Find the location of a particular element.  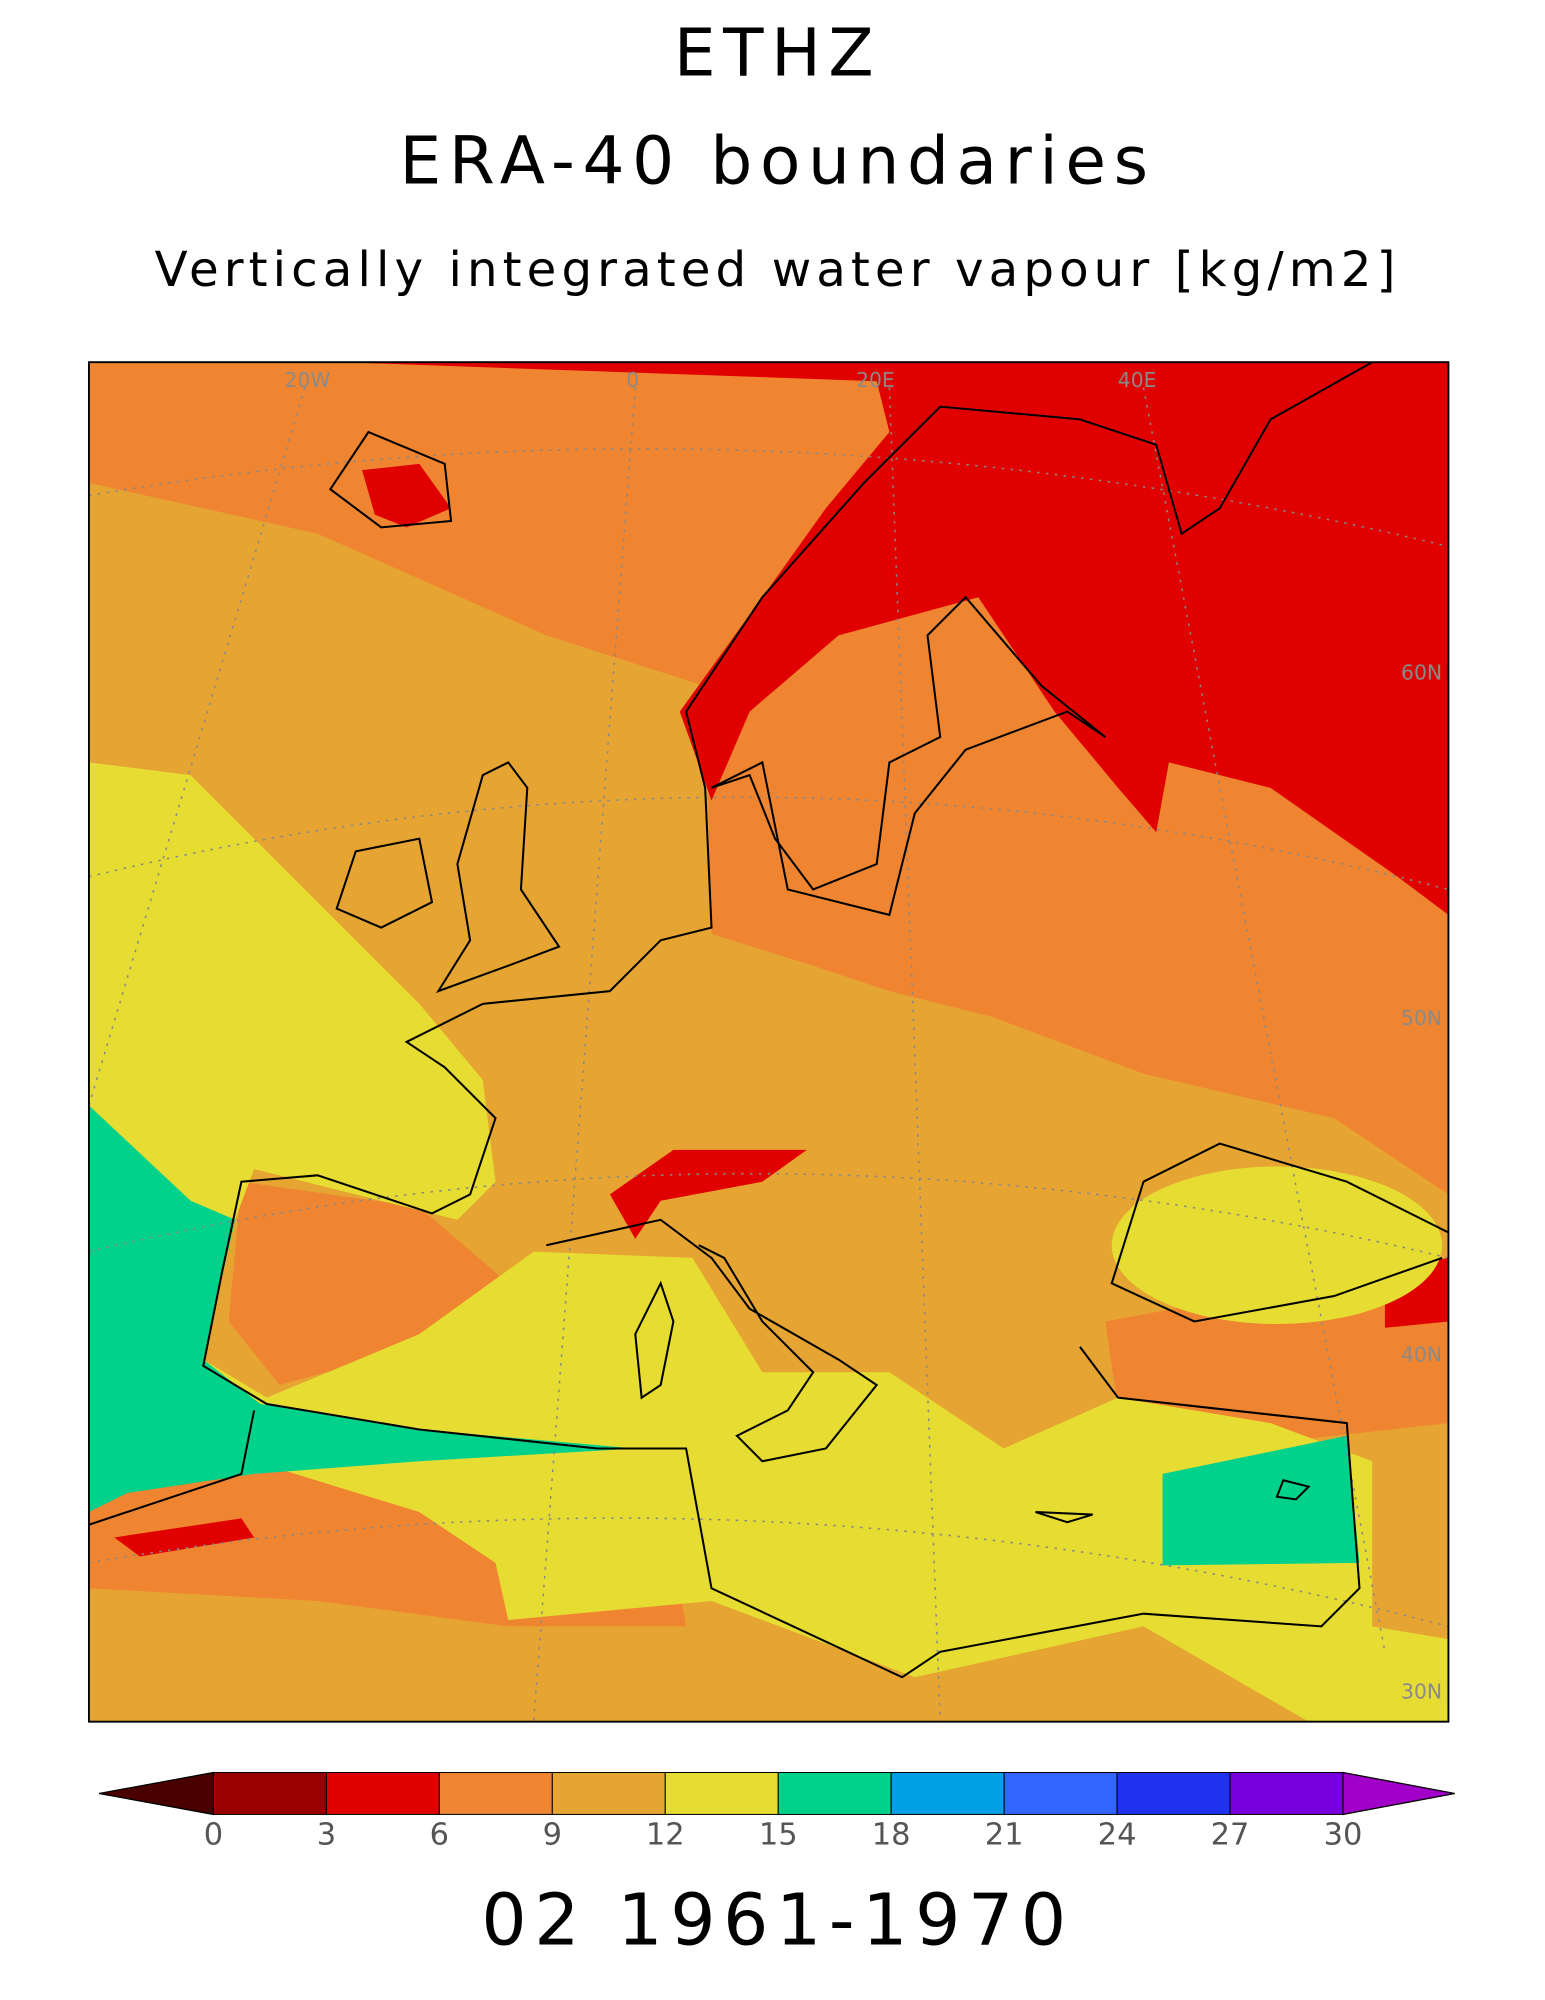

lon-label: 0 is located at coordinates (632, 380).